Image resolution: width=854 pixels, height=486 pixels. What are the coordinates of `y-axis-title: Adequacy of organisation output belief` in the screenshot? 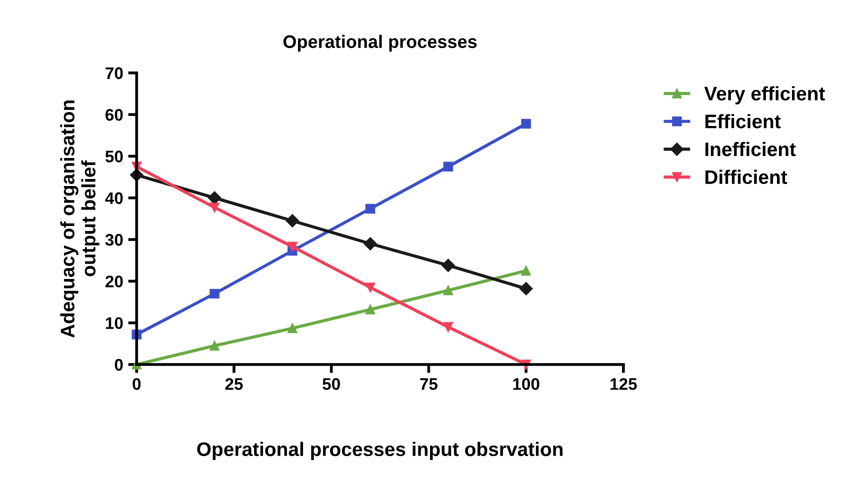 It's located at (80, 219).